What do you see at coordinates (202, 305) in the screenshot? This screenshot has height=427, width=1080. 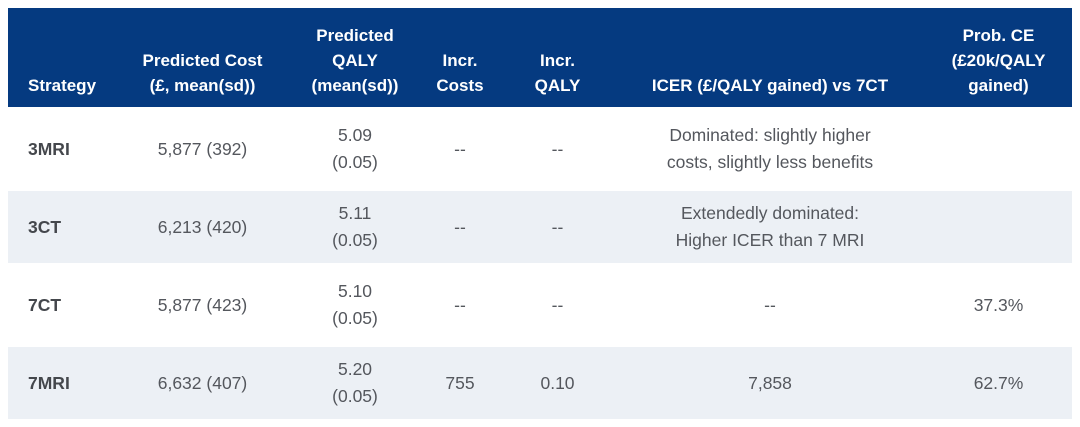 I see `cell-predicted-cost: 5,877 (423)` at bounding box center [202, 305].